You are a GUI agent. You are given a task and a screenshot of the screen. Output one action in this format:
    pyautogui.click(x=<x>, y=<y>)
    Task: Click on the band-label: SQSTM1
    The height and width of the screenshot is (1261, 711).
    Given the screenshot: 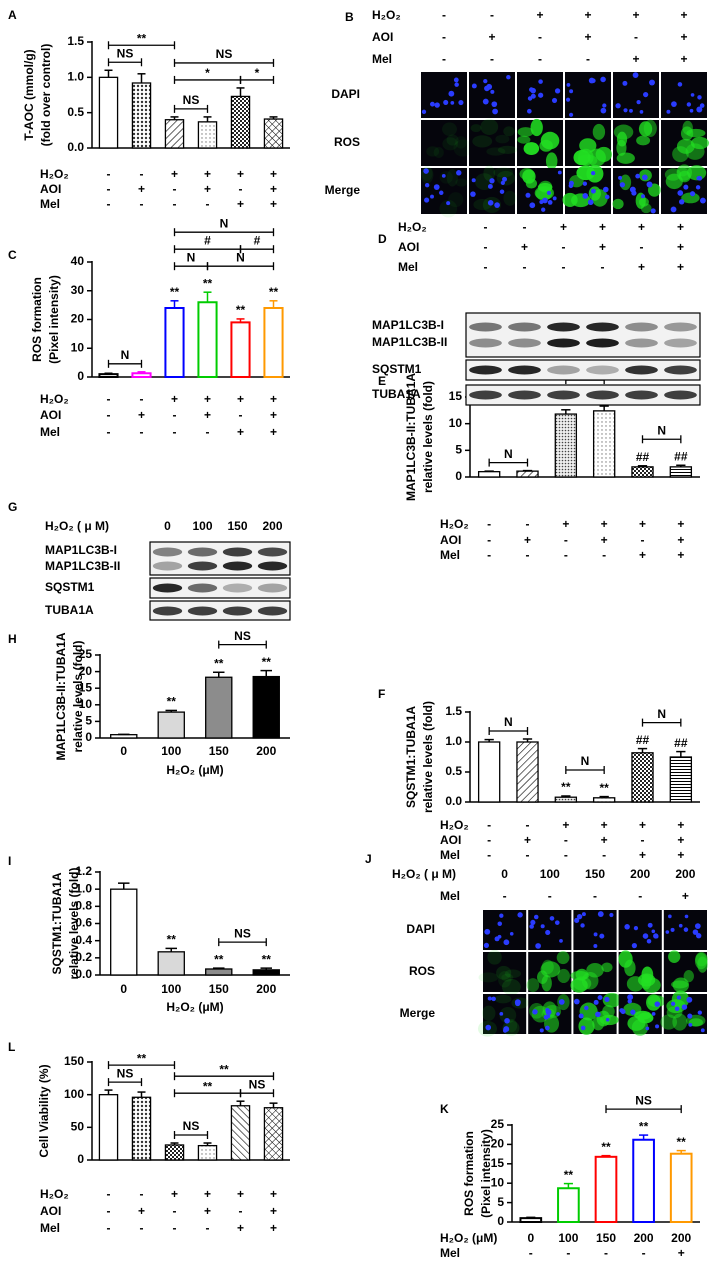 What is the action you would take?
    pyautogui.click(x=70, y=587)
    